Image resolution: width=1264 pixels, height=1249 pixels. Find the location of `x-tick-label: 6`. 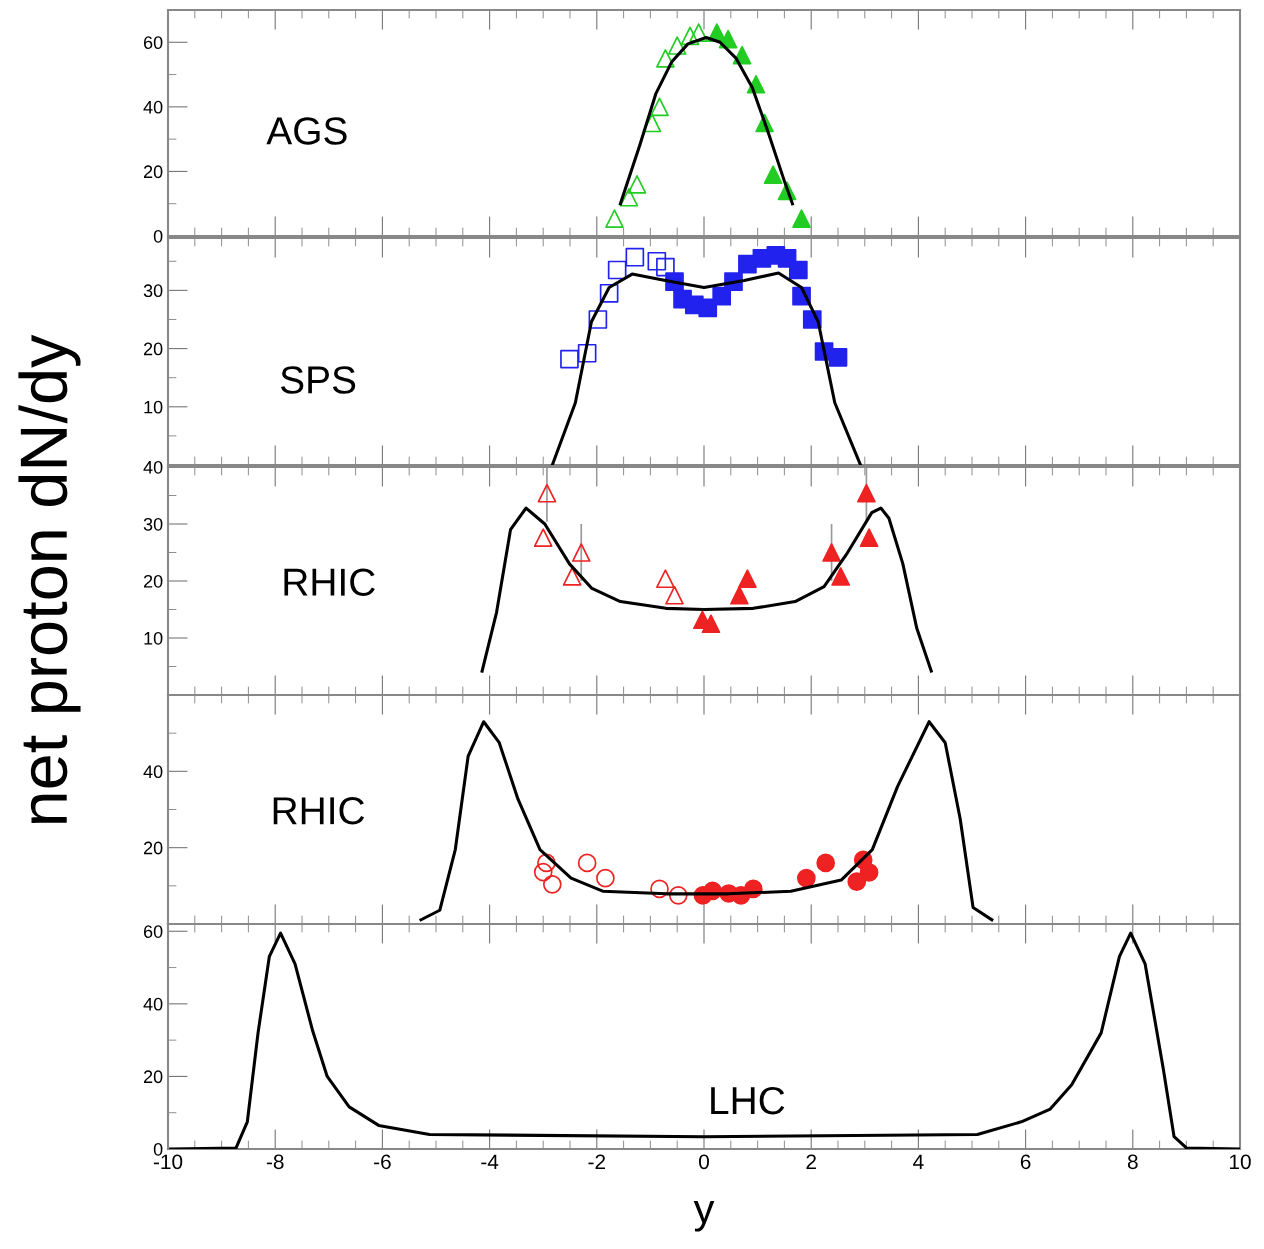

x-tick-label: 6 is located at coordinates (1025, 1162).